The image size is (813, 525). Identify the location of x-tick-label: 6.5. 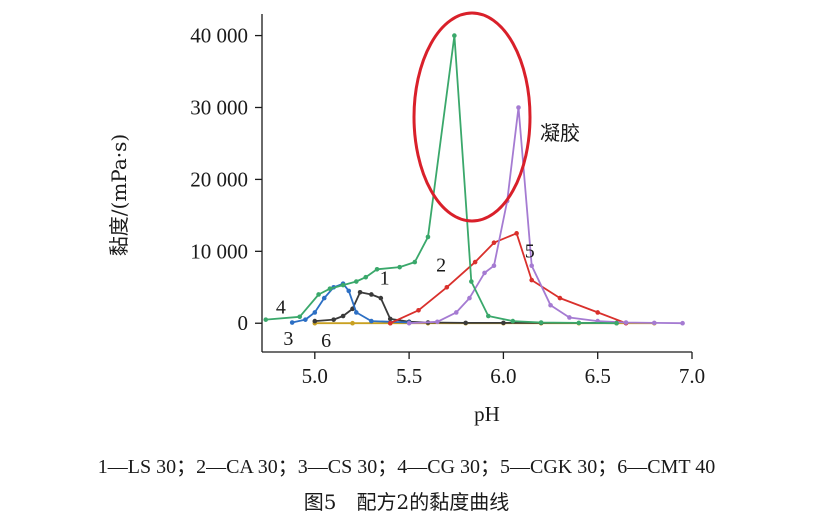
(598, 376).